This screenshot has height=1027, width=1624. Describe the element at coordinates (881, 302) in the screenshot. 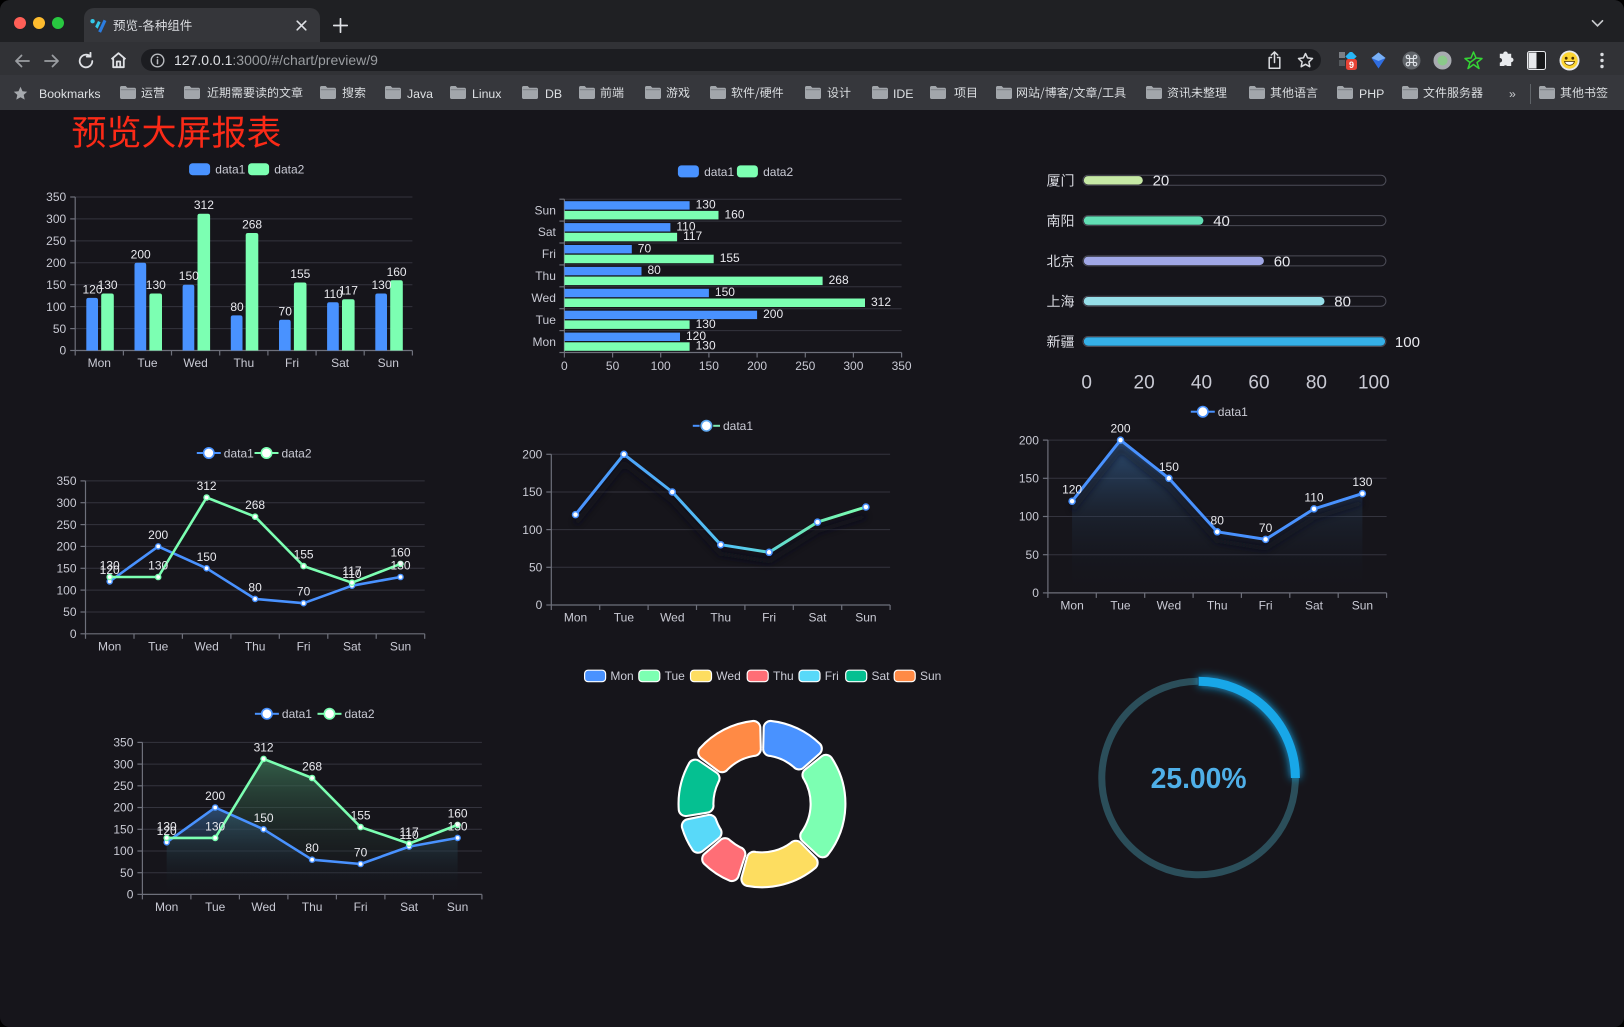

I see `svg-text: 312` at that location.